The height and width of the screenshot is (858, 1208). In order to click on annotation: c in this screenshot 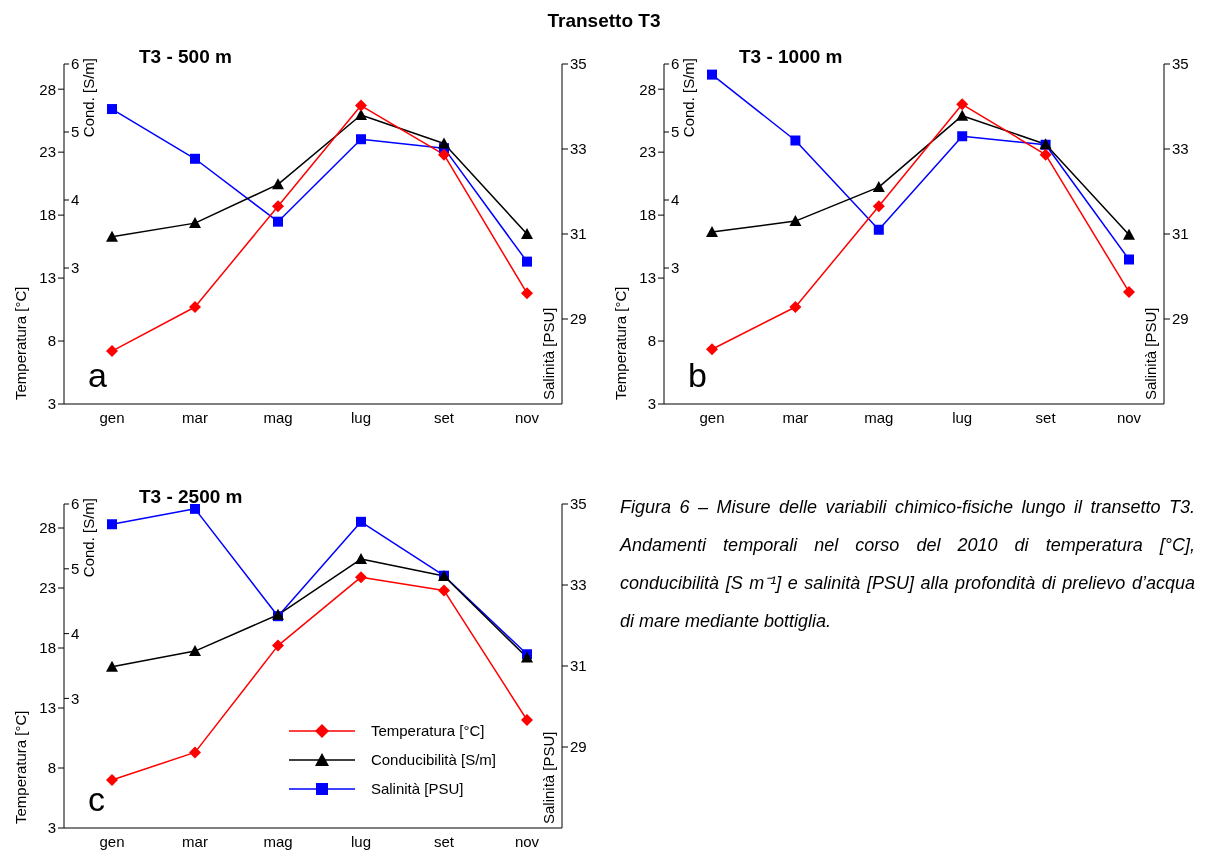, I will do `click(96, 799)`.